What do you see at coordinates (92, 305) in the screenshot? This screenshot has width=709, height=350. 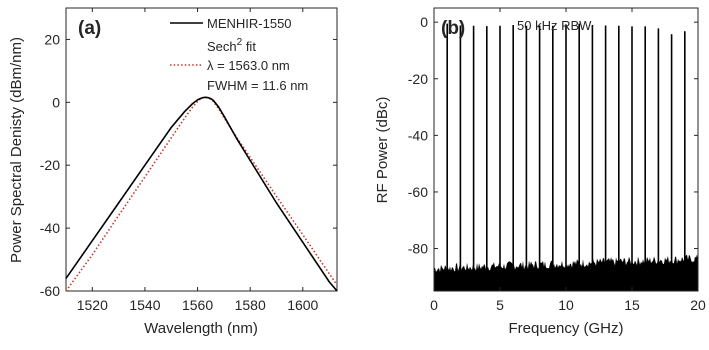 I see `x-tick-label: 1520` at bounding box center [92, 305].